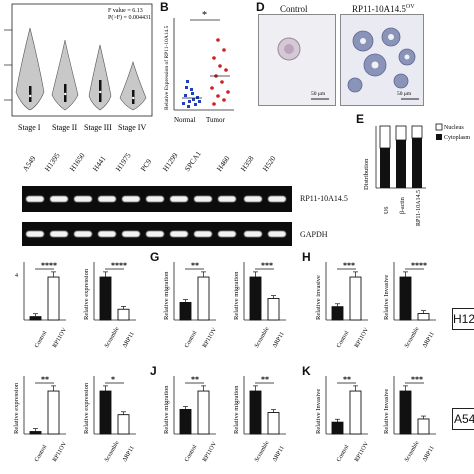 The image size is (474, 474). I want to click on stacked-xtick-actin: β-actin, so click(403, 205).